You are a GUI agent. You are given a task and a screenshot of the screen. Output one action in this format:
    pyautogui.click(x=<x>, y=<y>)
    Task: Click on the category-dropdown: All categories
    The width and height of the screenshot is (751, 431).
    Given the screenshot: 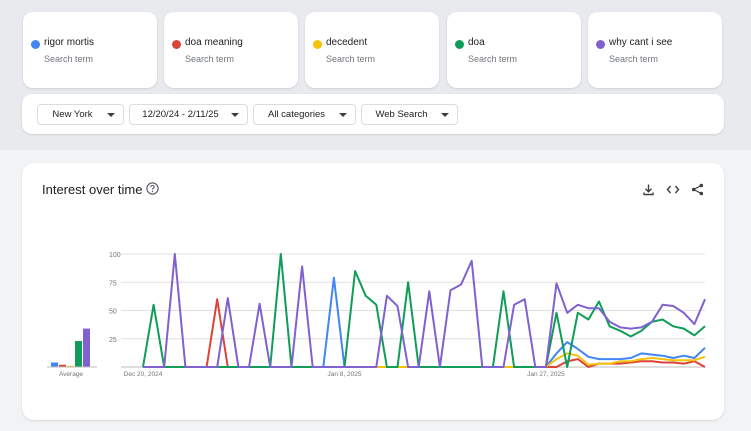 What is the action you would take?
    pyautogui.click(x=304, y=114)
    